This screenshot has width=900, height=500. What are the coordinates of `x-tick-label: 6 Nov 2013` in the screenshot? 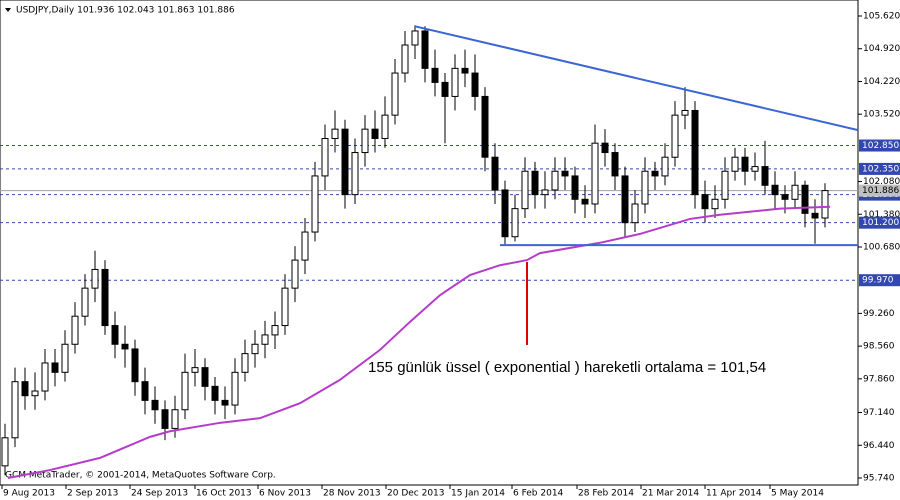 It's located at (285, 494).